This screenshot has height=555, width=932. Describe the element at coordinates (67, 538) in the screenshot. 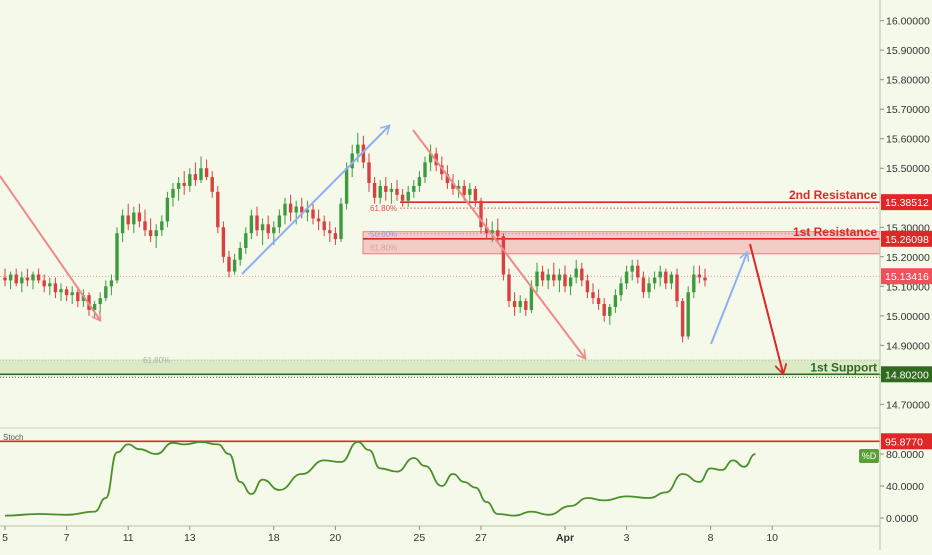

I see `time-tick-label: 7` at that location.